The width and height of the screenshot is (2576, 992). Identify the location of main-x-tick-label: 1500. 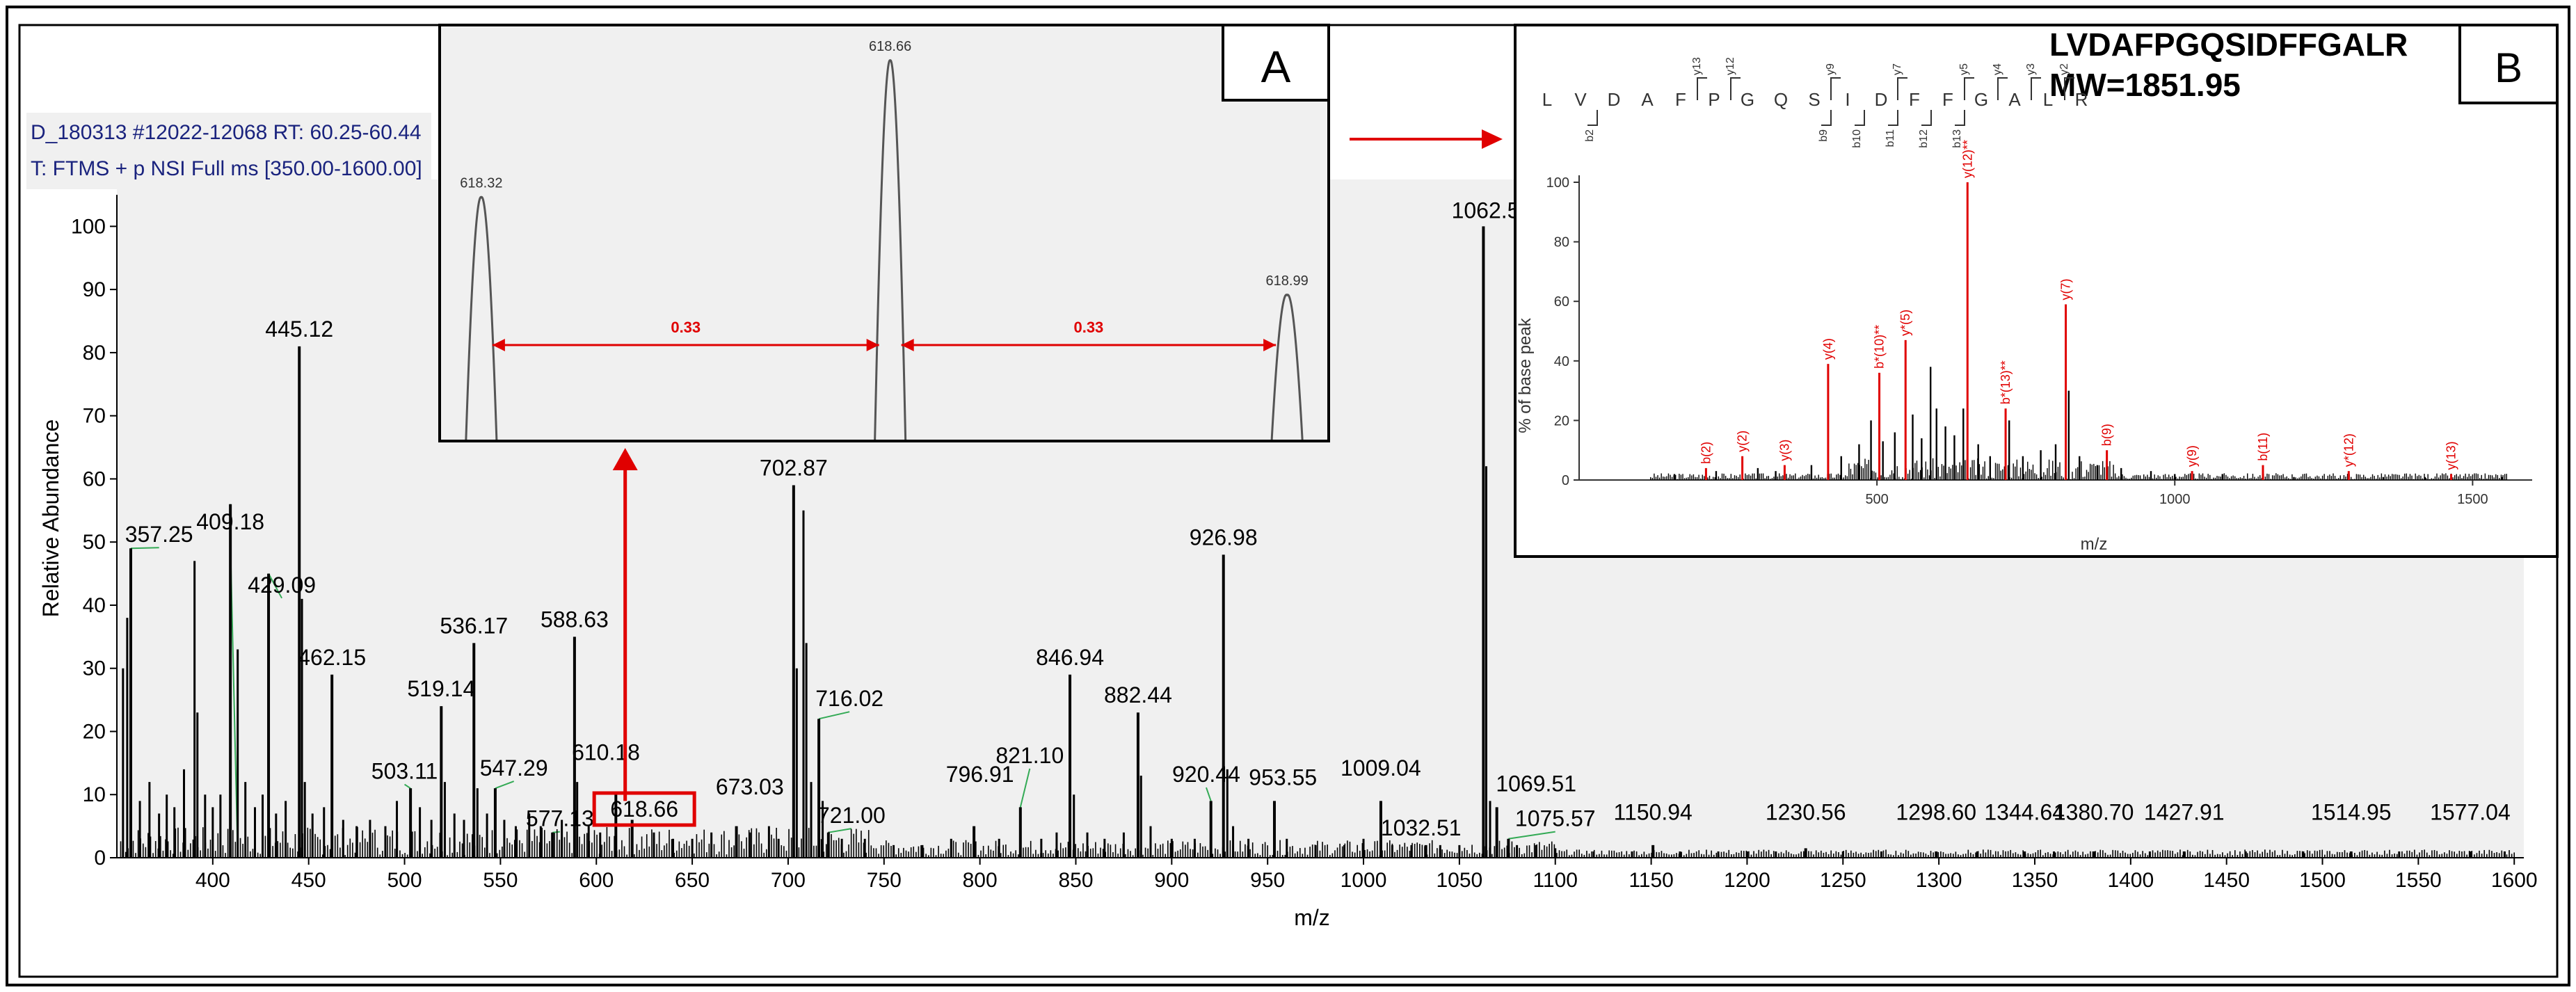
(2322, 880).